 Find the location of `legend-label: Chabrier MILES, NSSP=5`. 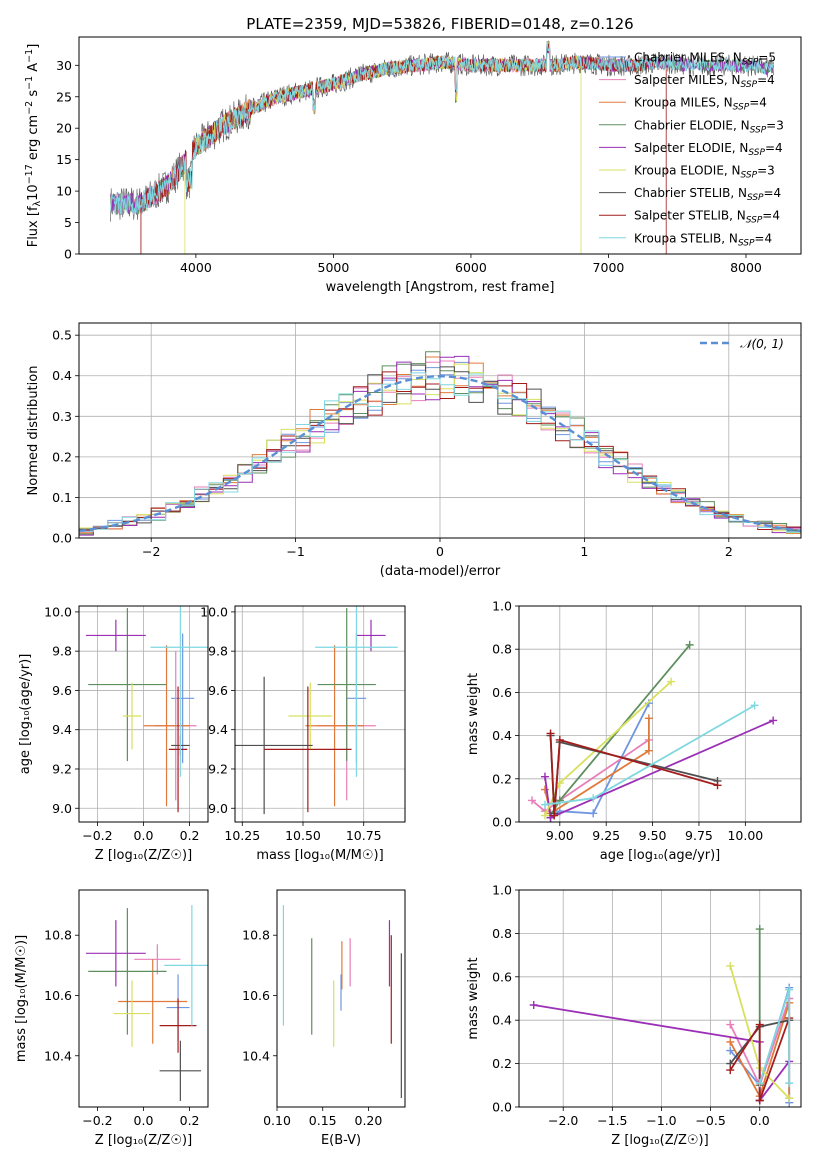

legend-label: Chabrier MILES, NSSP=5 is located at coordinates (705, 59).